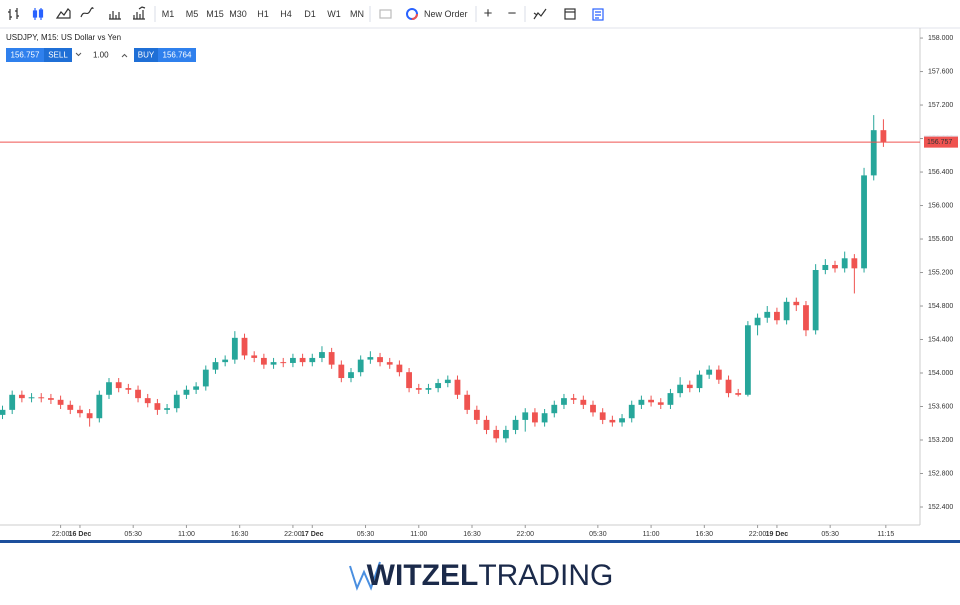 The height and width of the screenshot is (605, 960). Describe the element at coordinates (168, 14) in the screenshot. I see `timeframe-button: M1` at that location.